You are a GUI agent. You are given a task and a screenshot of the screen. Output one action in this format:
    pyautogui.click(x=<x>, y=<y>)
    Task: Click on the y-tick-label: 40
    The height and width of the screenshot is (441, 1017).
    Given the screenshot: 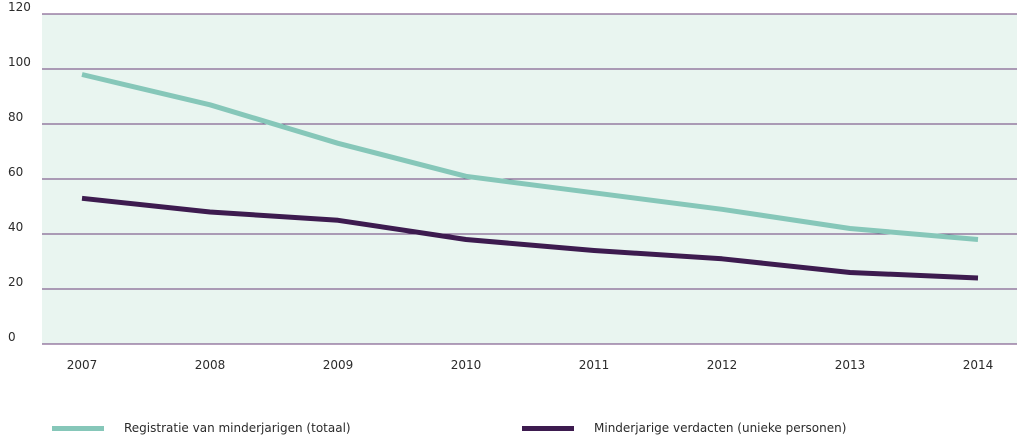 What is the action you would take?
    pyautogui.click(x=15, y=227)
    